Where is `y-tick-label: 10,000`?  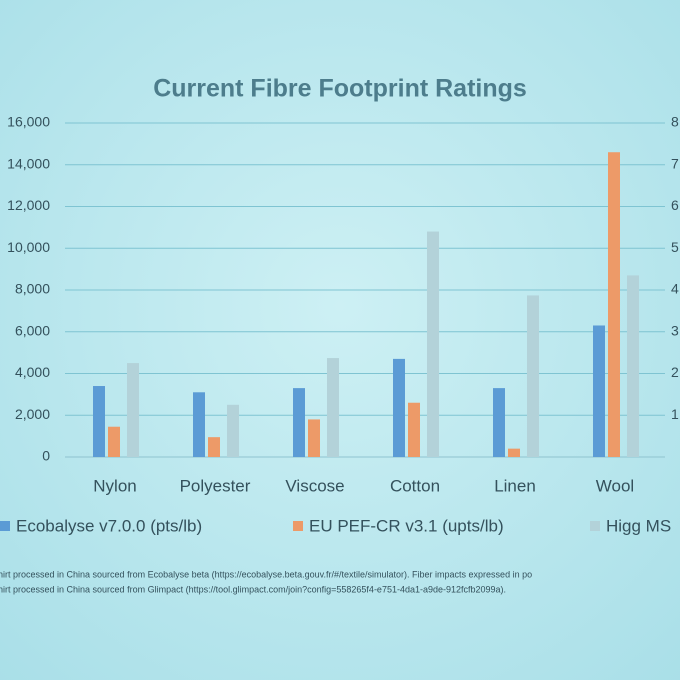
y-tick-label: 10,000 is located at coordinates (28, 247).